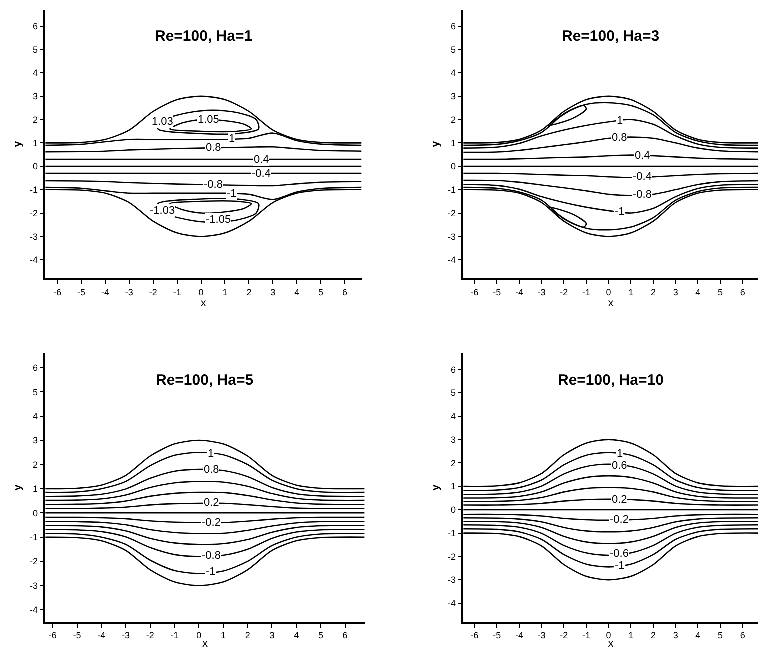  I want to click on text: Re=100, Ha=5, so click(205, 380).